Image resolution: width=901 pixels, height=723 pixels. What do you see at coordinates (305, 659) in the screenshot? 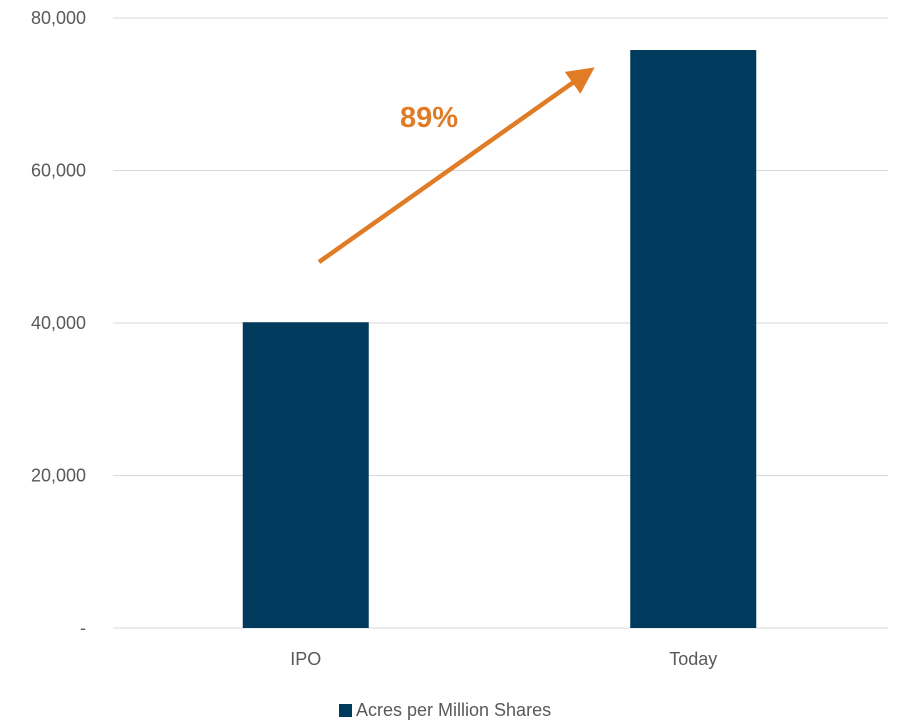
I see `x-category-label: IPO` at bounding box center [305, 659].